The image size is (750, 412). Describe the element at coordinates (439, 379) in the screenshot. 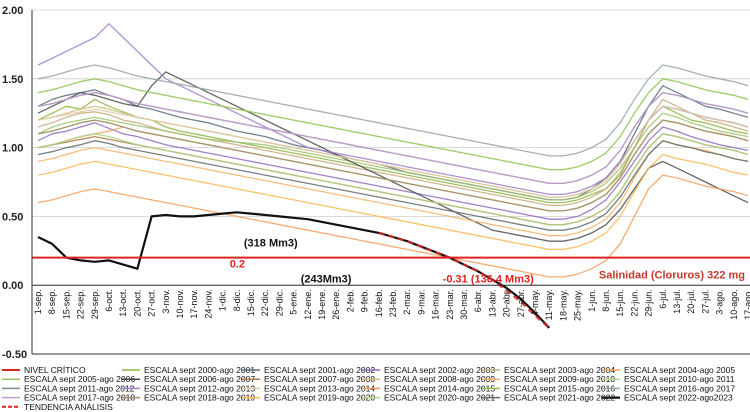

I see `legend-label: ESCALA sept 2008-ago 2009` at that location.